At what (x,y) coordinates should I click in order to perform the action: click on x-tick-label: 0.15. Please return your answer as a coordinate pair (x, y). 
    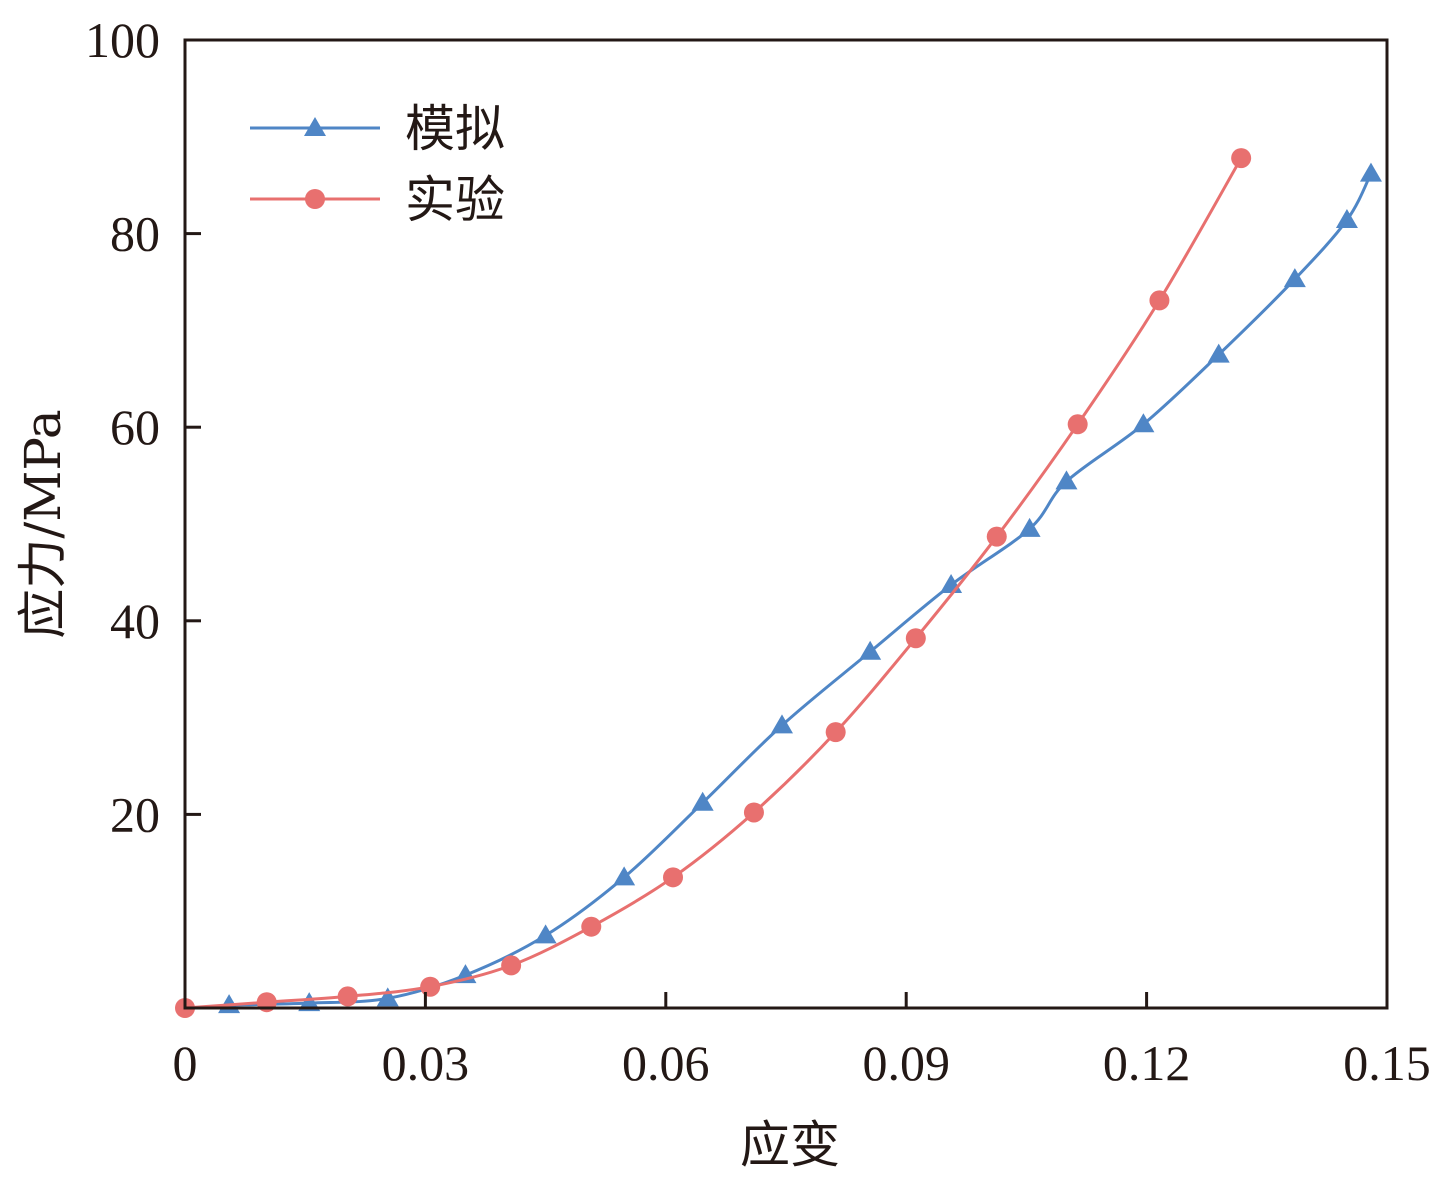
    Looking at the image, I should click on (1387, 1063).